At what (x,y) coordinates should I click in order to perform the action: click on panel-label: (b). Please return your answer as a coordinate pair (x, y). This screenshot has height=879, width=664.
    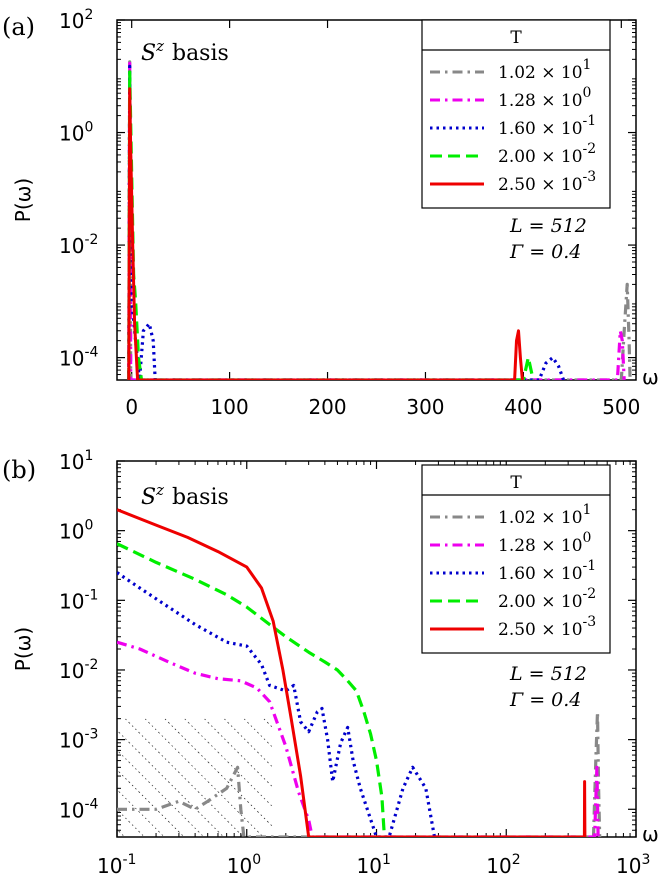
    Looking at the image, I should click on (19, 470).